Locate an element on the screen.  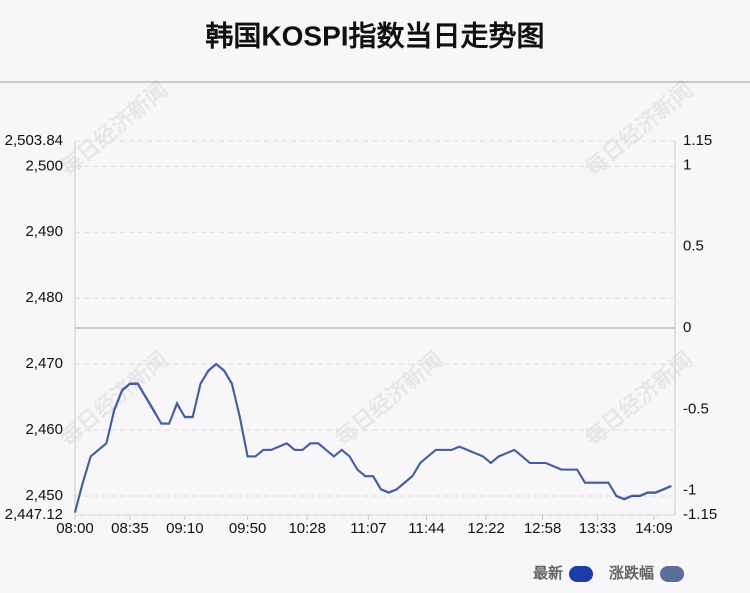
y2-tick-label: 1 is located at coordinates (687, 164).